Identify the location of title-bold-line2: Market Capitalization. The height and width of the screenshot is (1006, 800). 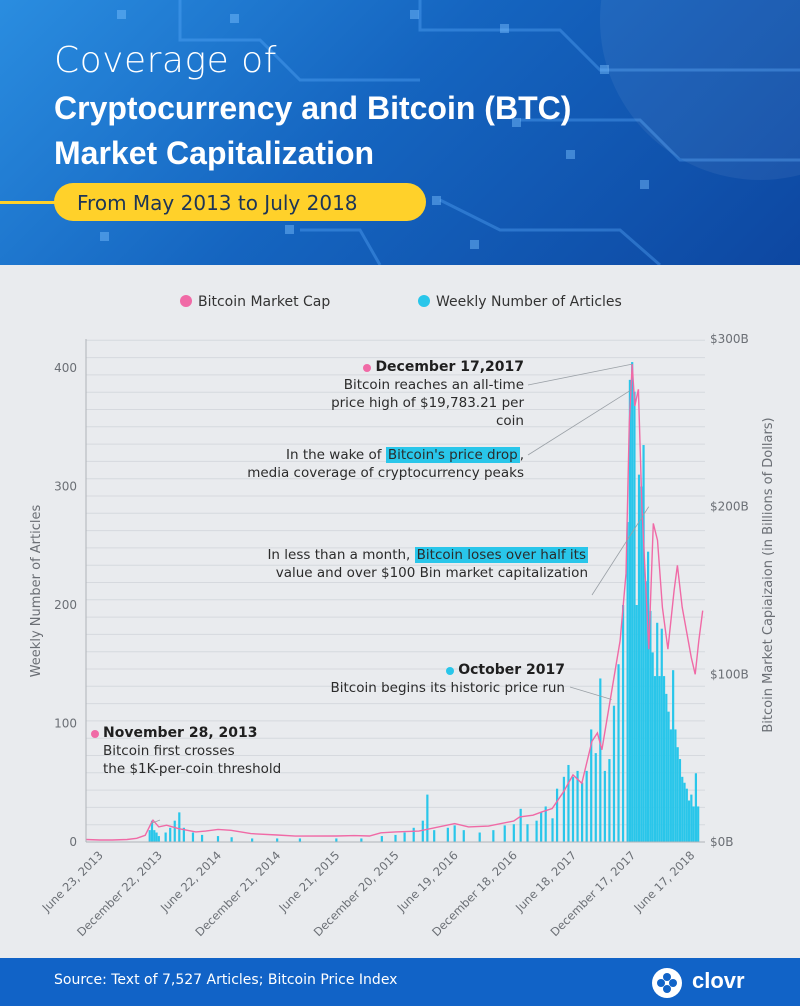
(214, 153).